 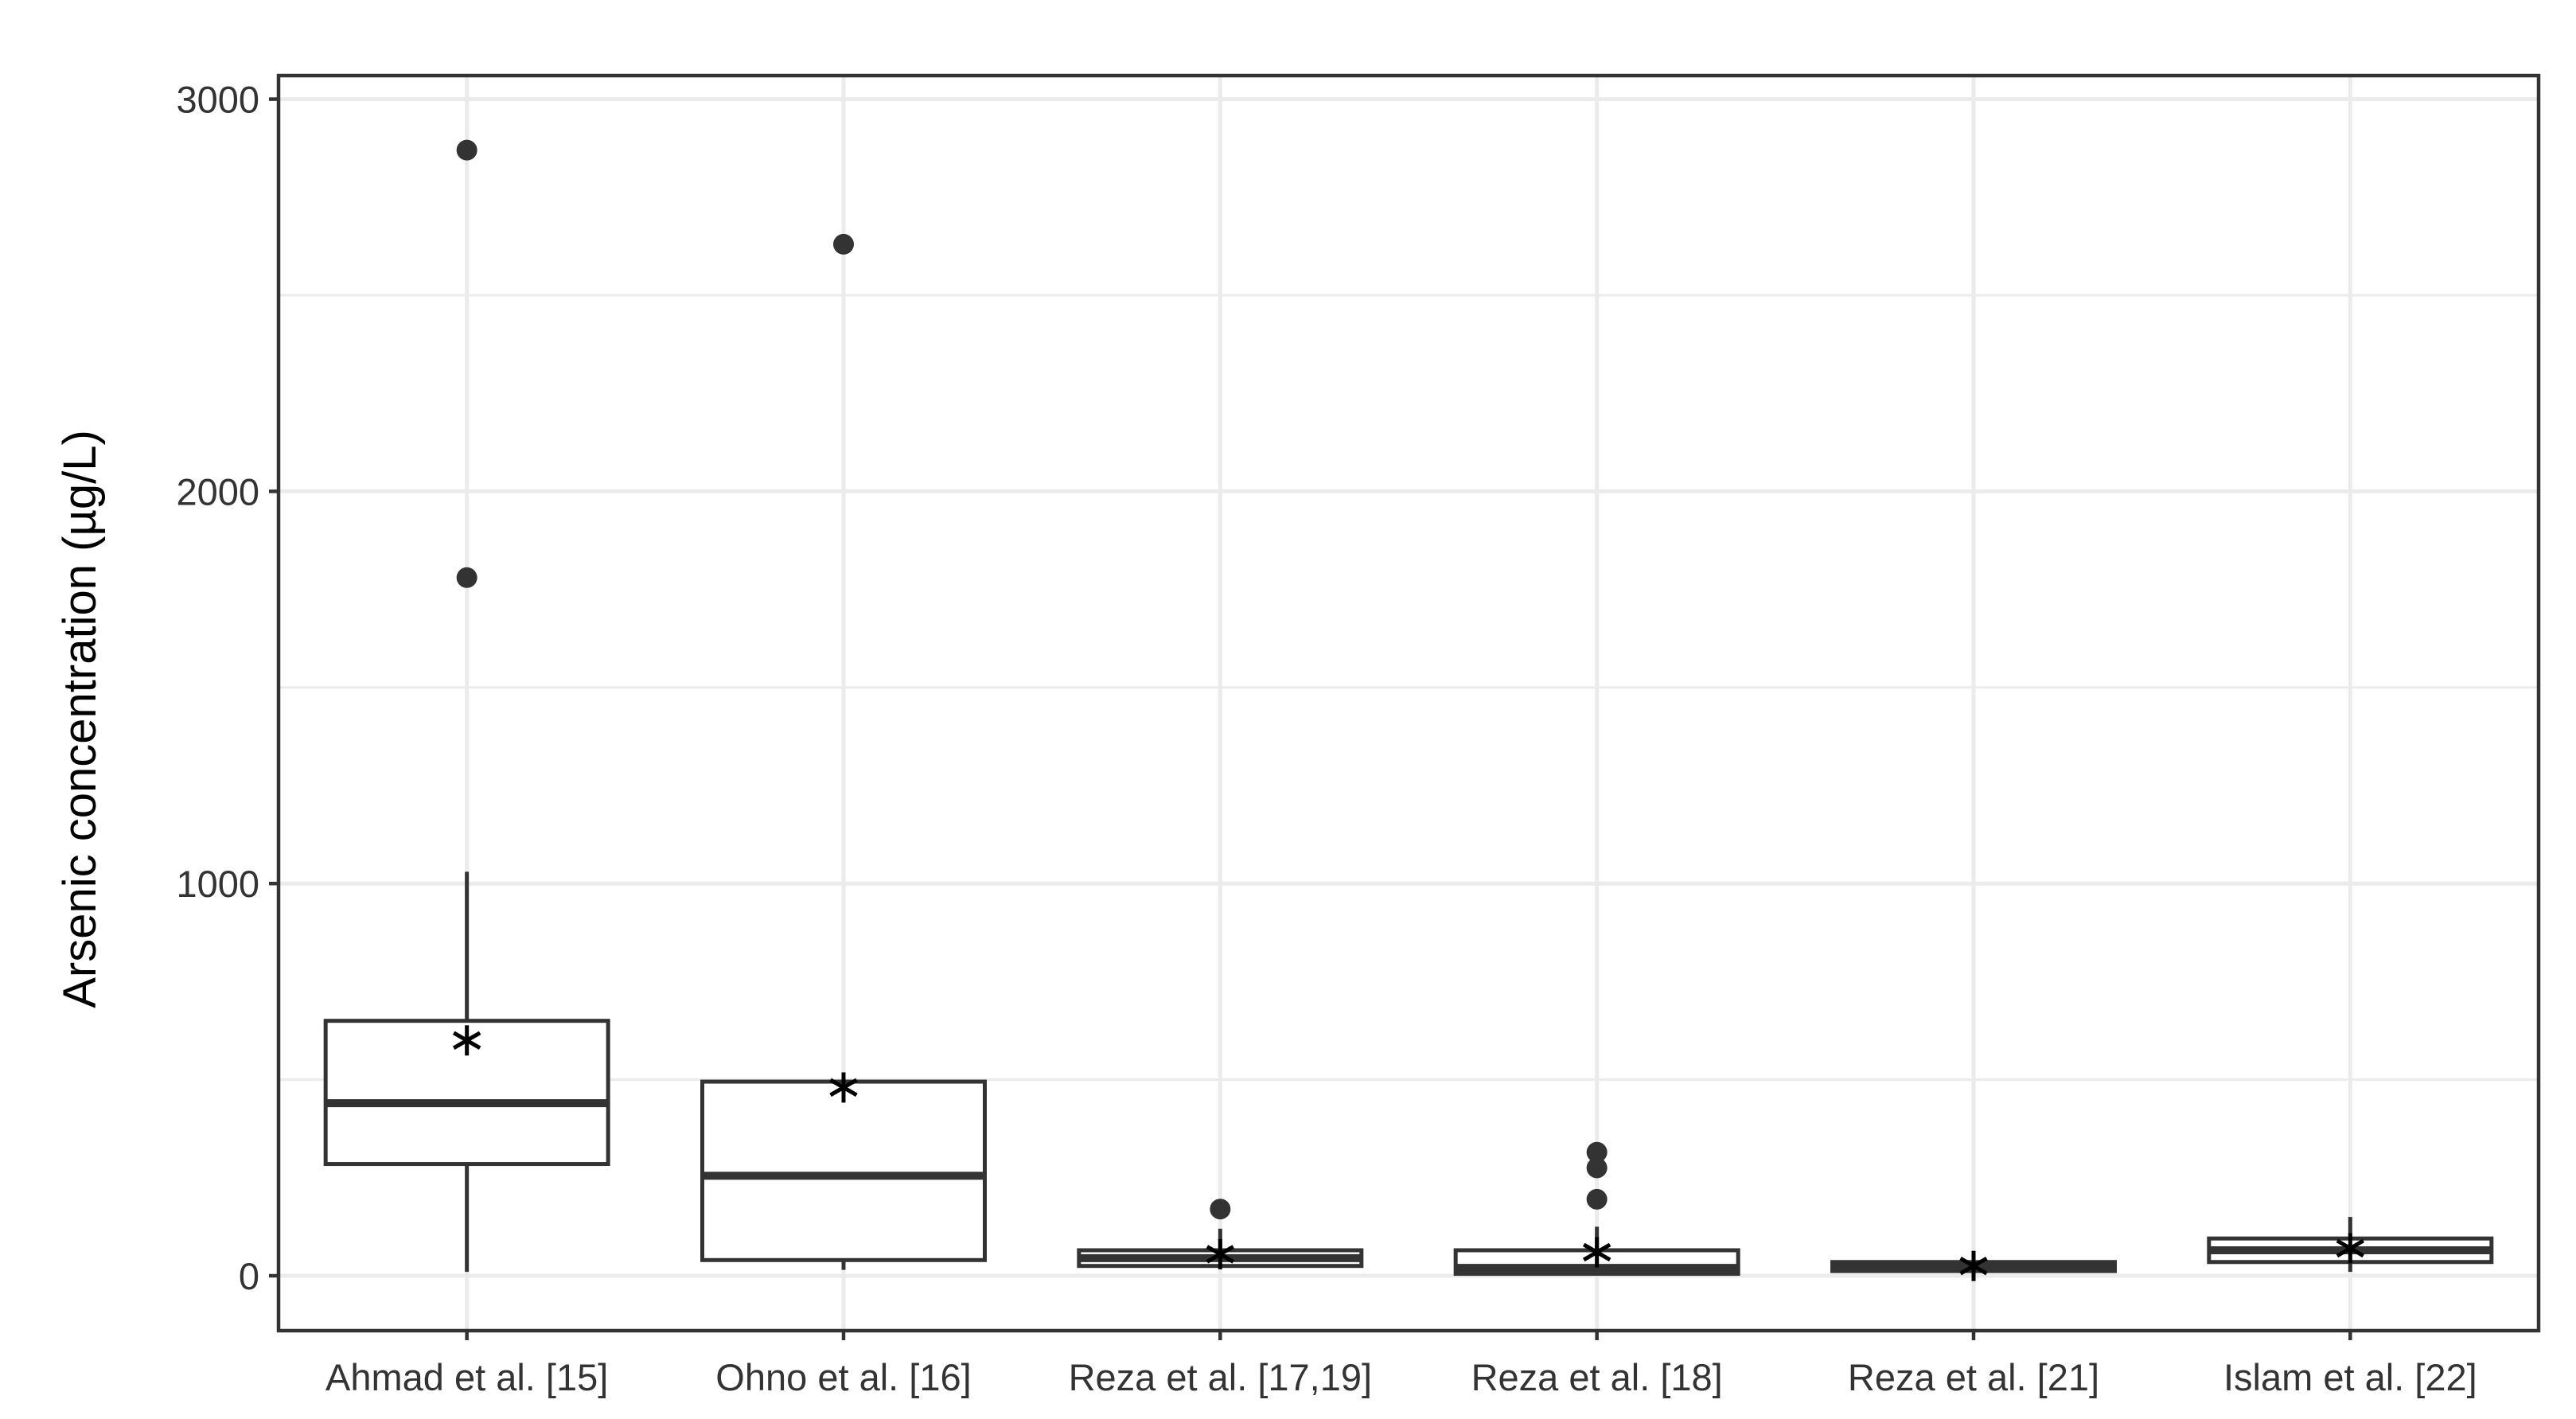 What do you see at coordinates (467, 1377) in the screenshot?
I see `x-tick-label: Ahmad et al. [15]` at bounding box center [467, 1377].